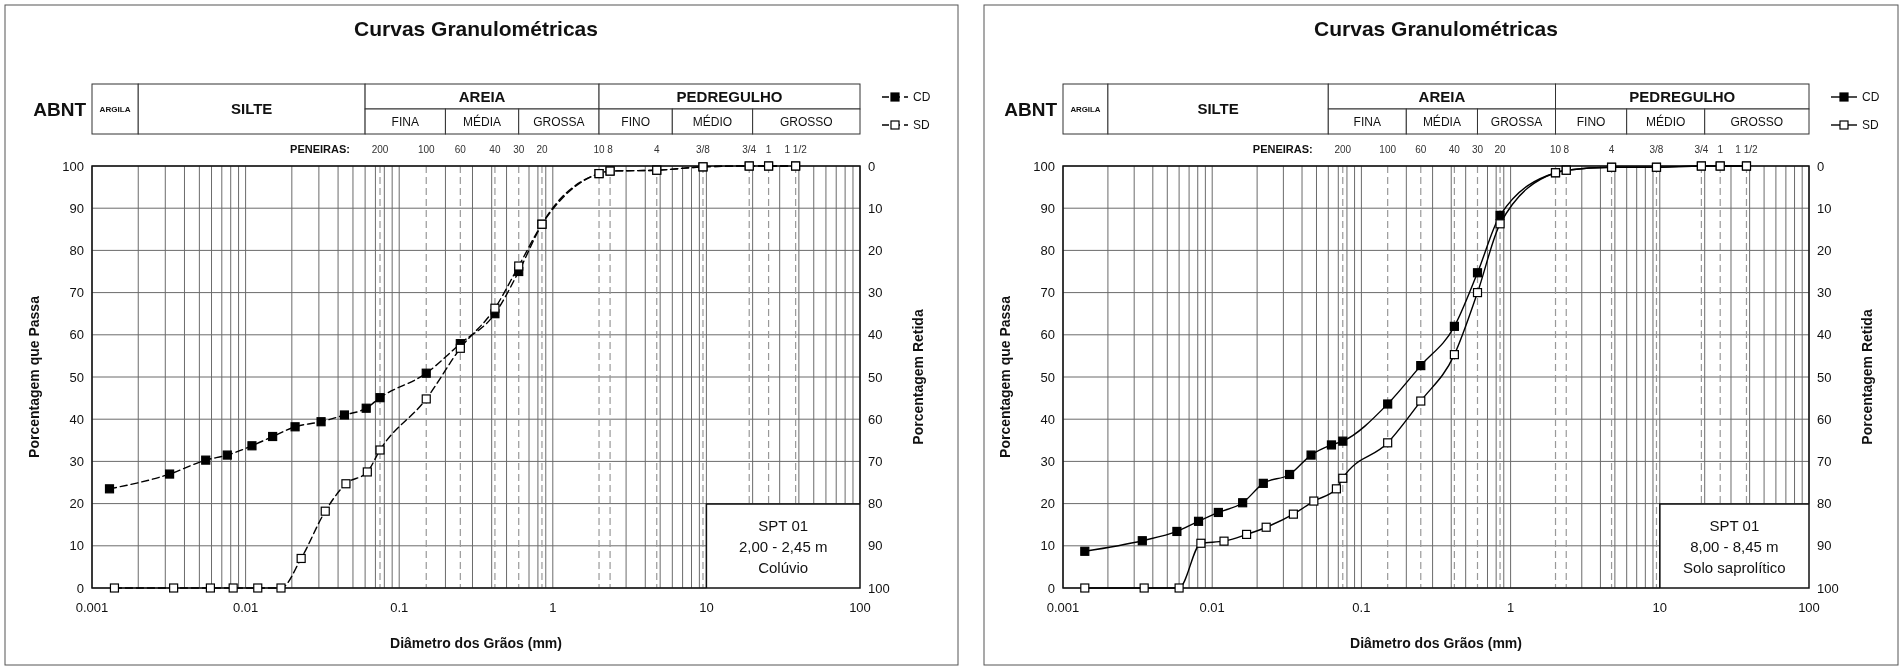 This screenshot has width=1903, height=670. I want to click on text: FINO, so click(1591, 121).